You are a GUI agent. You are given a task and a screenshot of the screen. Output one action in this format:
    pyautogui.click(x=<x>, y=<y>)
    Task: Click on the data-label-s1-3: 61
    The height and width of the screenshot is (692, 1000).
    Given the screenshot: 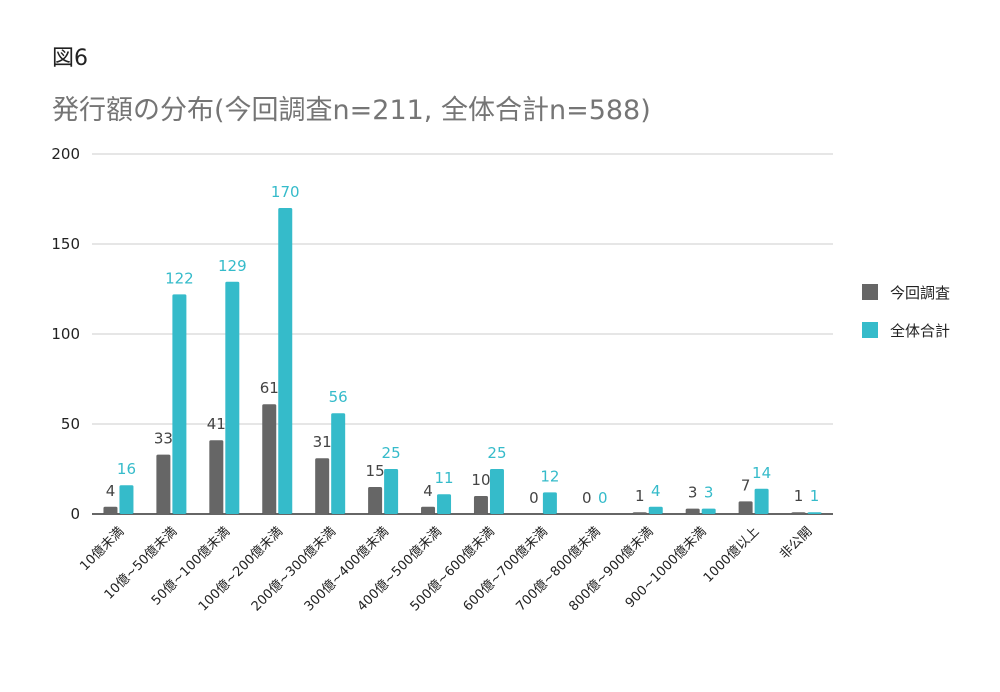 What is the action you would take?
    pyautogui.click(x=269, y=388)
    